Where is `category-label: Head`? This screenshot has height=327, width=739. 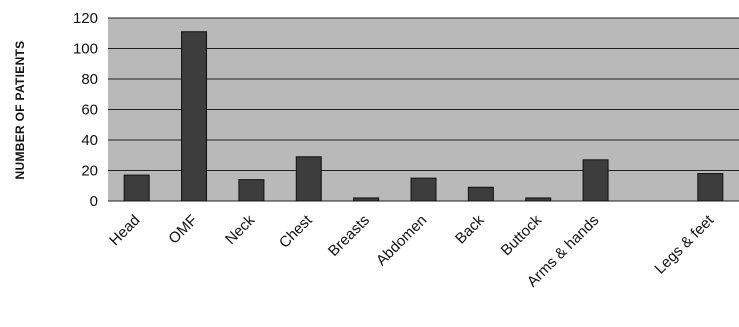
category-label: Head is located at coordinates (124, 230).